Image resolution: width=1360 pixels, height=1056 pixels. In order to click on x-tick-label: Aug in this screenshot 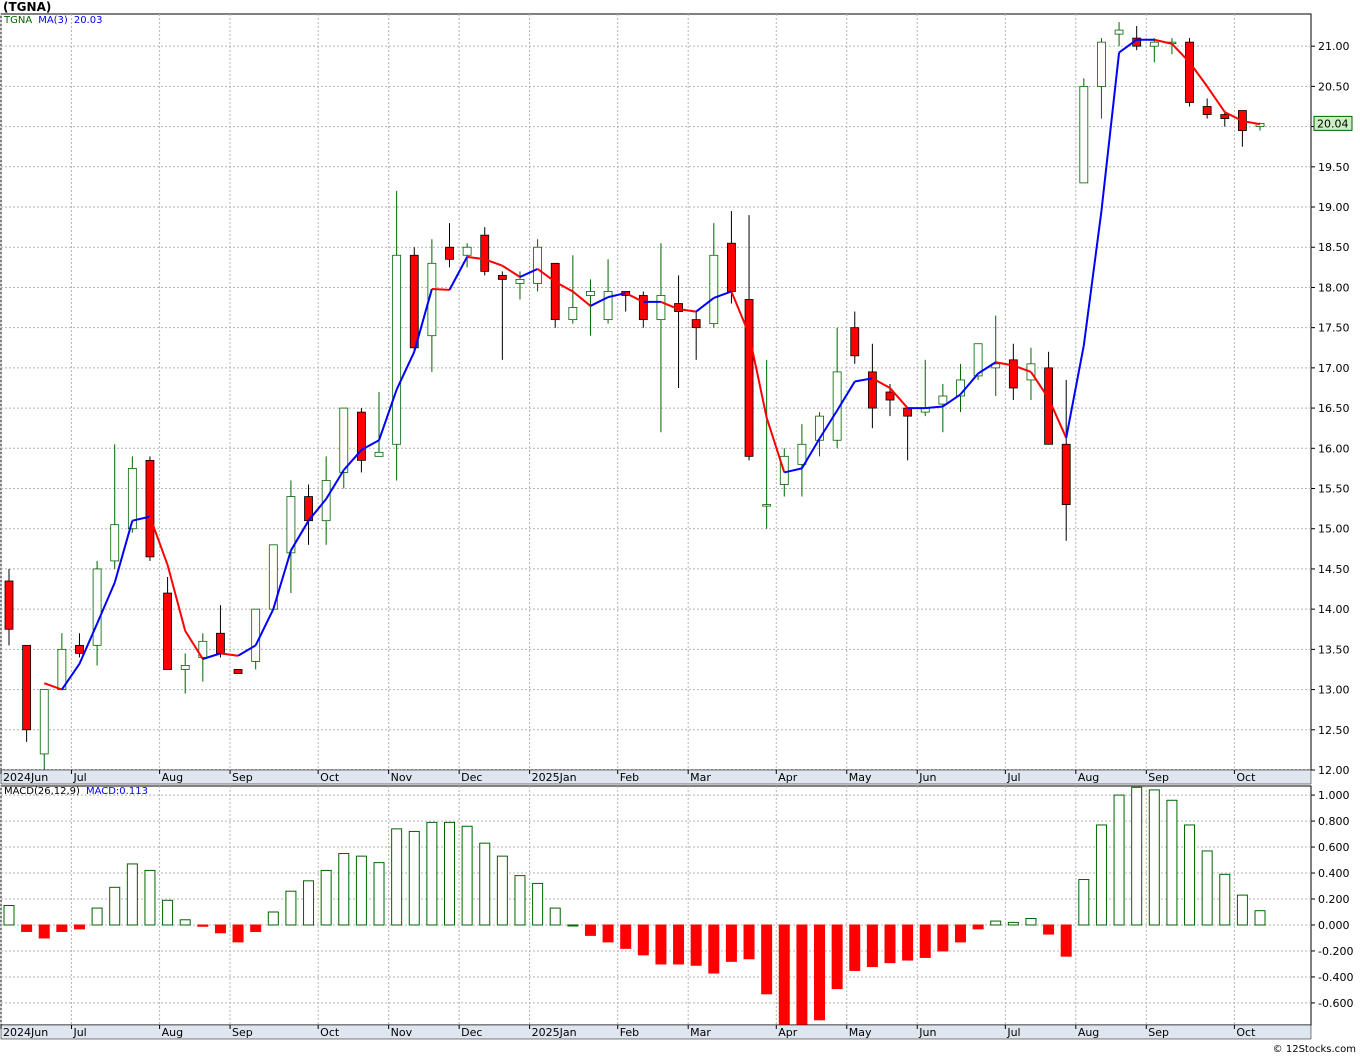, I will do `click(1088, 777)`.